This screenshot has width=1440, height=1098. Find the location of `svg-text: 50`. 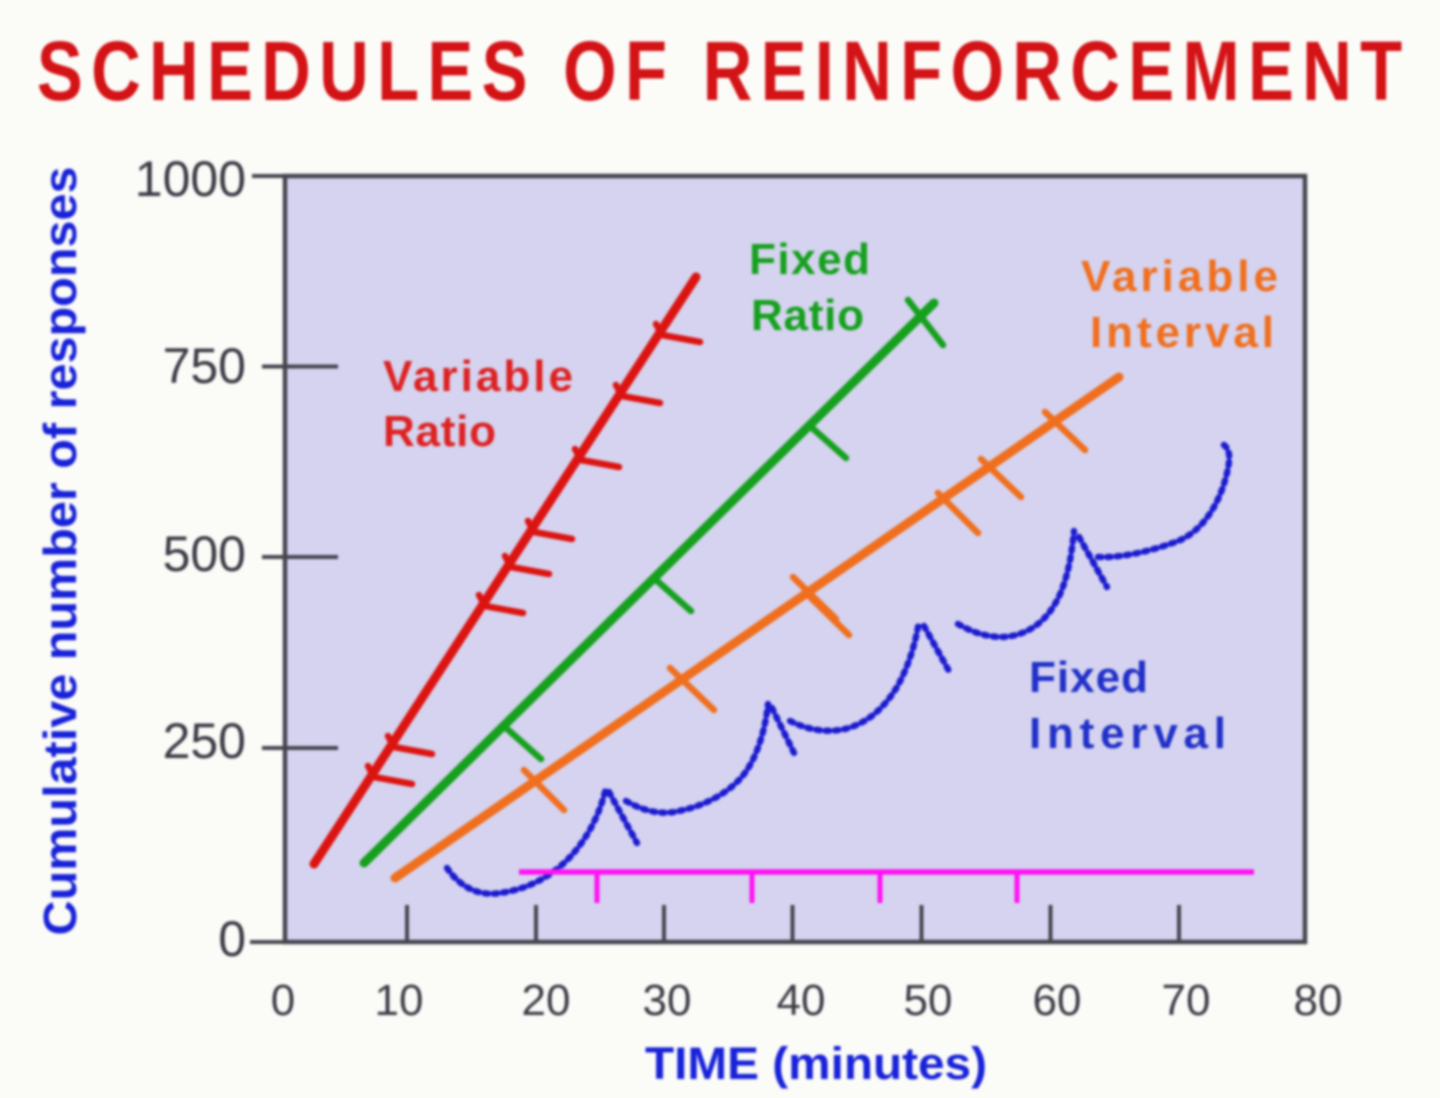

svg-text: 50 is located at coordinates (928, 1000).